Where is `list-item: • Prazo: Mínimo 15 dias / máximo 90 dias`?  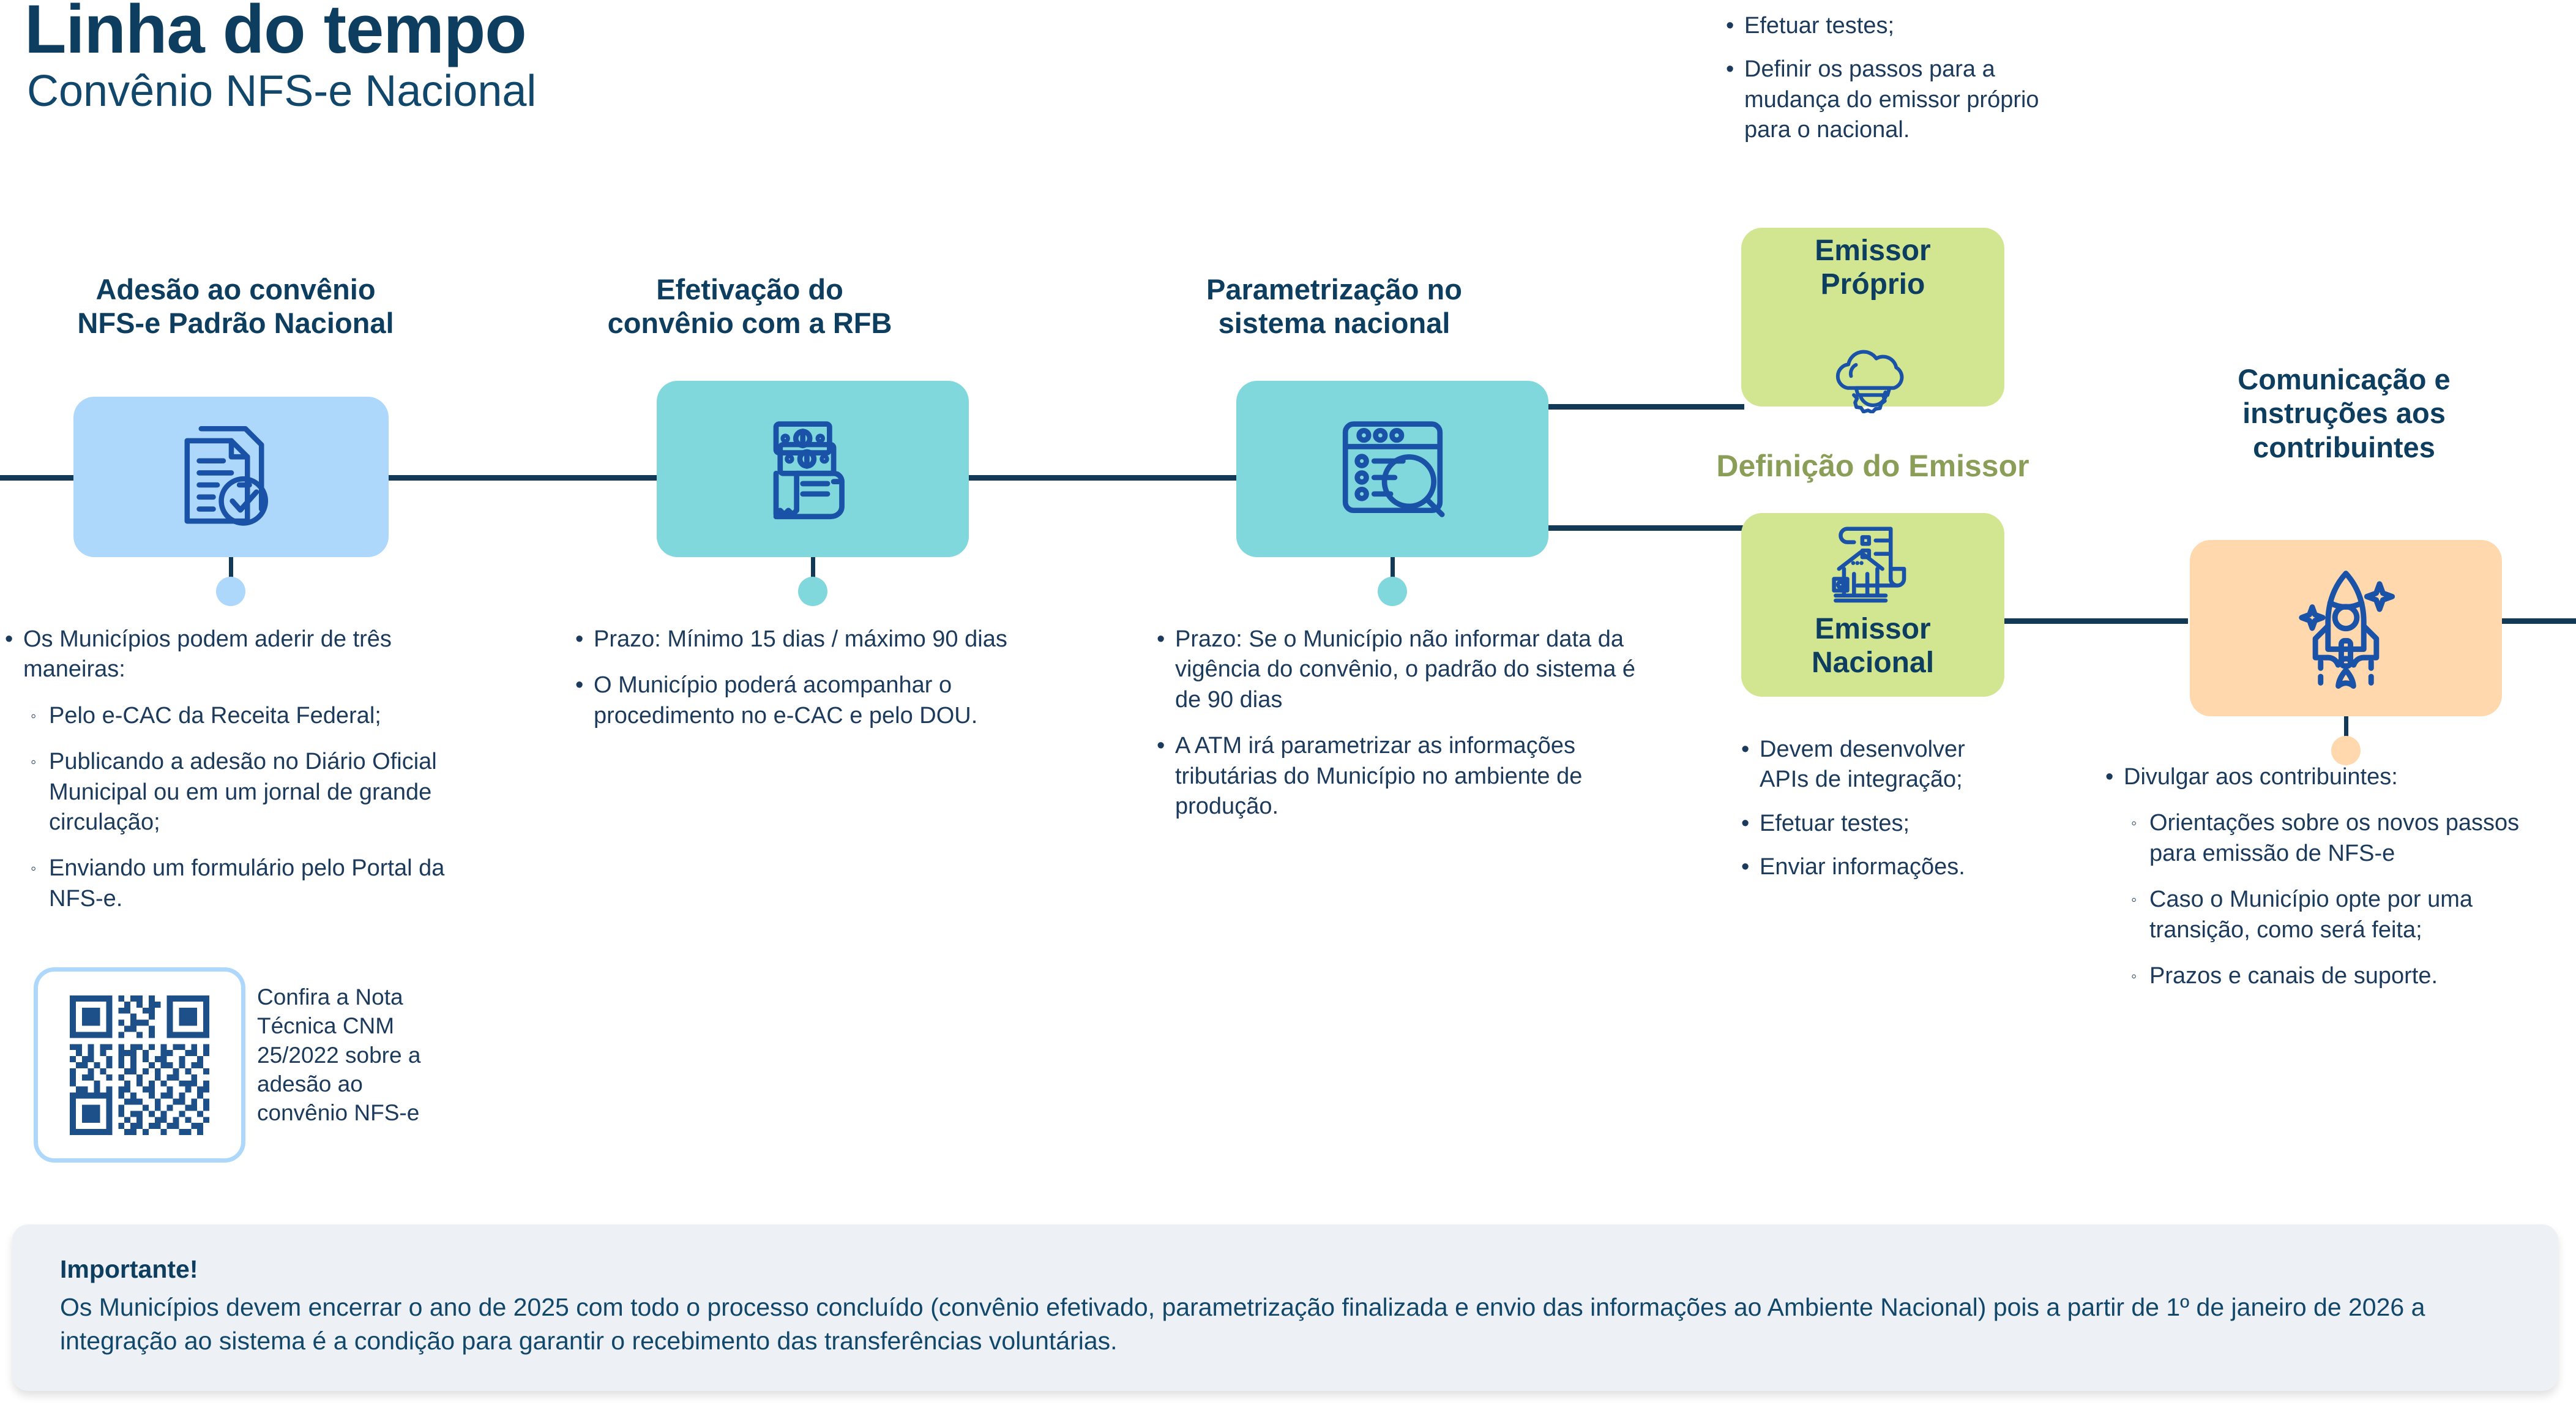 list-item: • Prazo: Mínimo 15 dias / máximo 90 dias is located at coordinates (807, 639).